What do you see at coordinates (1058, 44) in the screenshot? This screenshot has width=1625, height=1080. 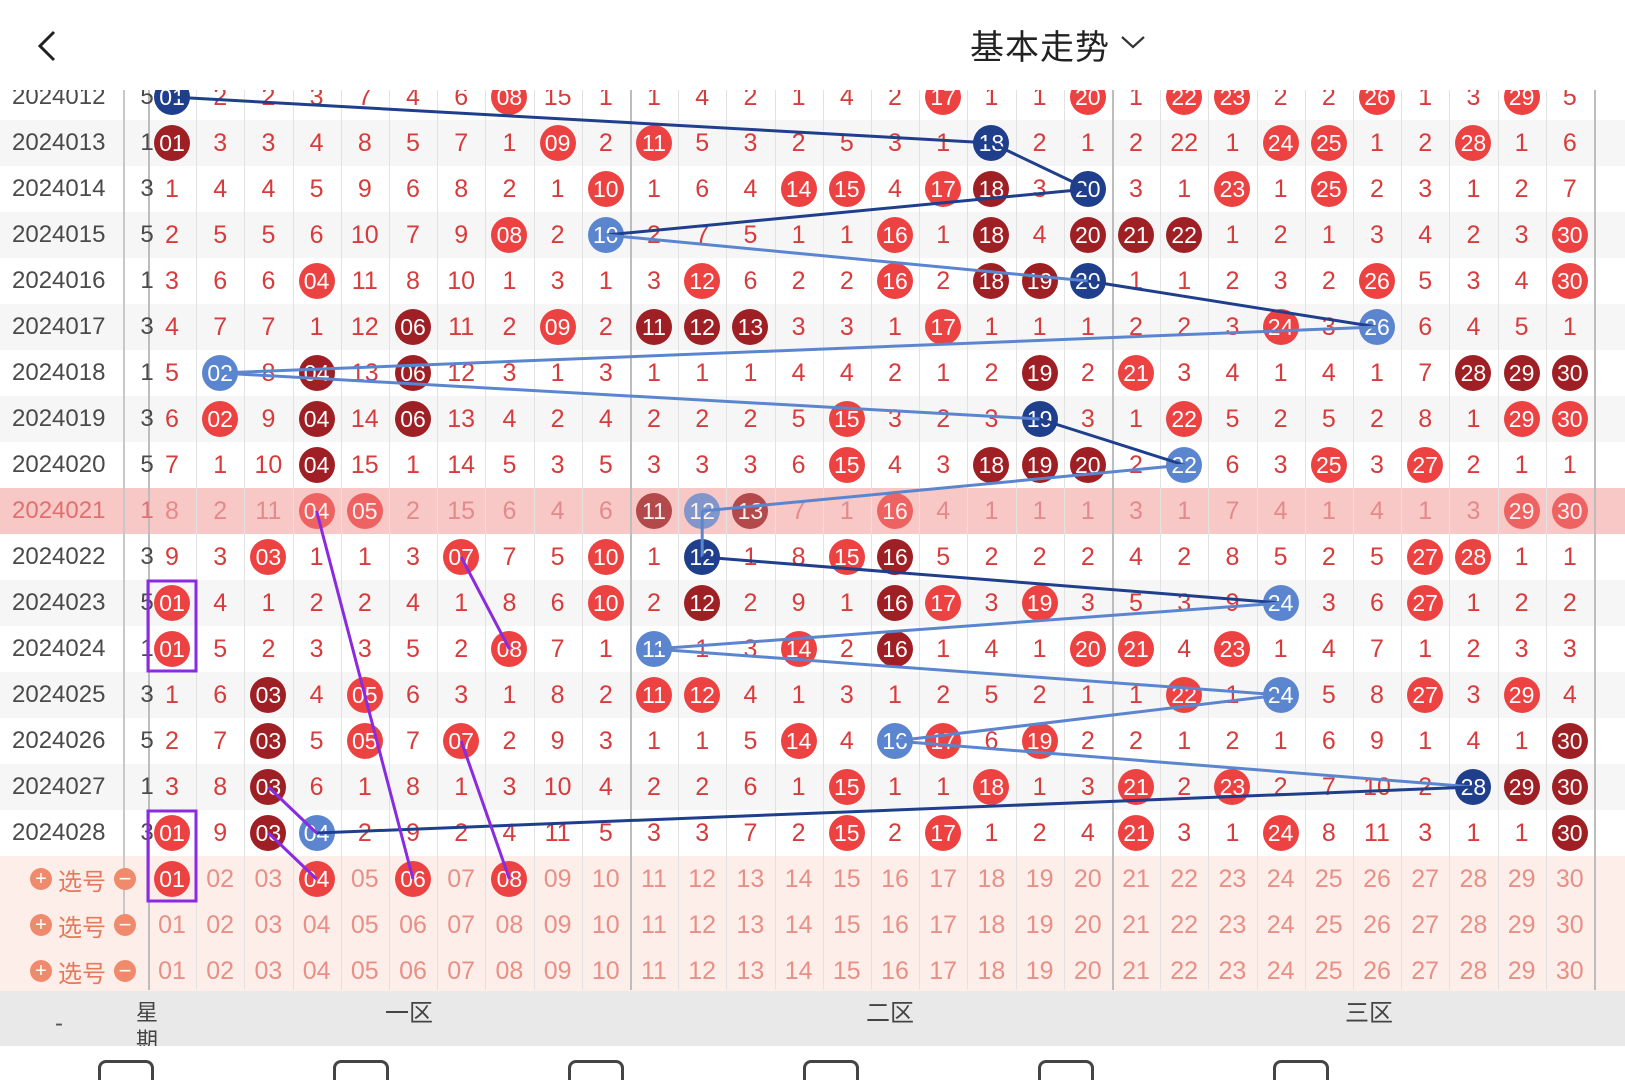 I see `chart-type-dropdown: 基本走势` at bounding box center [1058, 44].